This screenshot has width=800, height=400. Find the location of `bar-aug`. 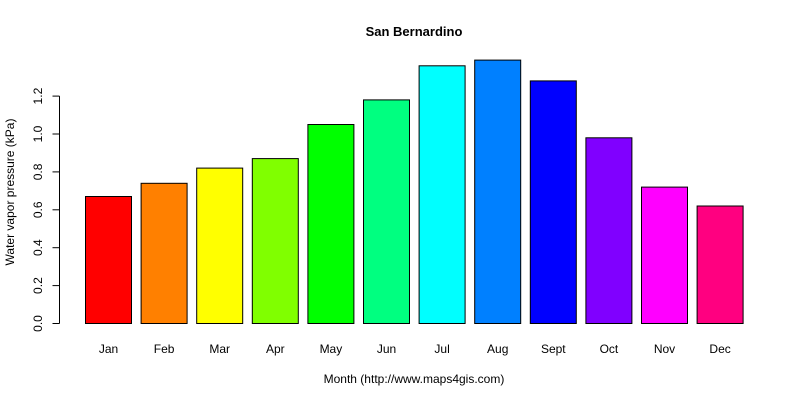

bar-aug is located at coordinates (498, 191).